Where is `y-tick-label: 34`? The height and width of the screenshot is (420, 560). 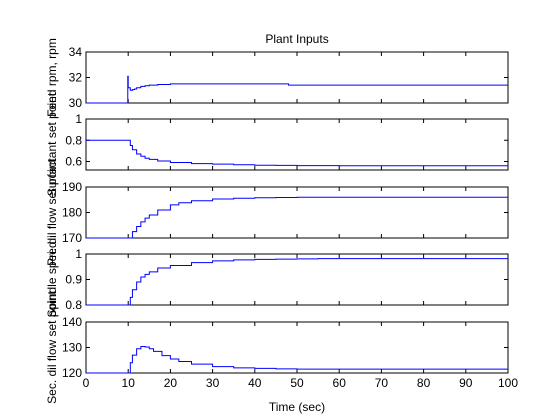
y-tick-label: 34 is located at coordinates (76, 52).